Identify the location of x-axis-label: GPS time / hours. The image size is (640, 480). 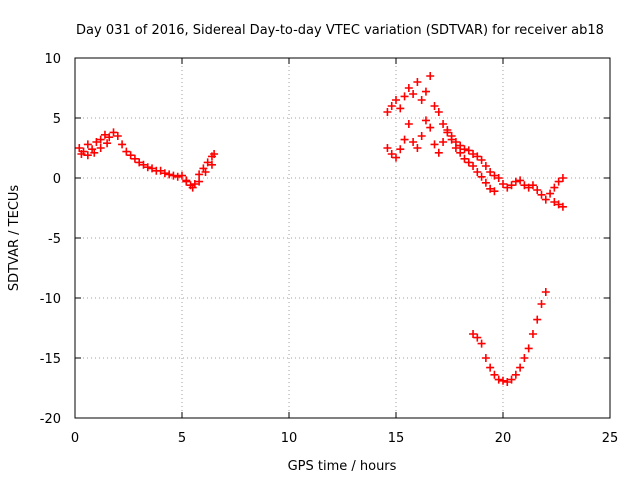
(342, 466).